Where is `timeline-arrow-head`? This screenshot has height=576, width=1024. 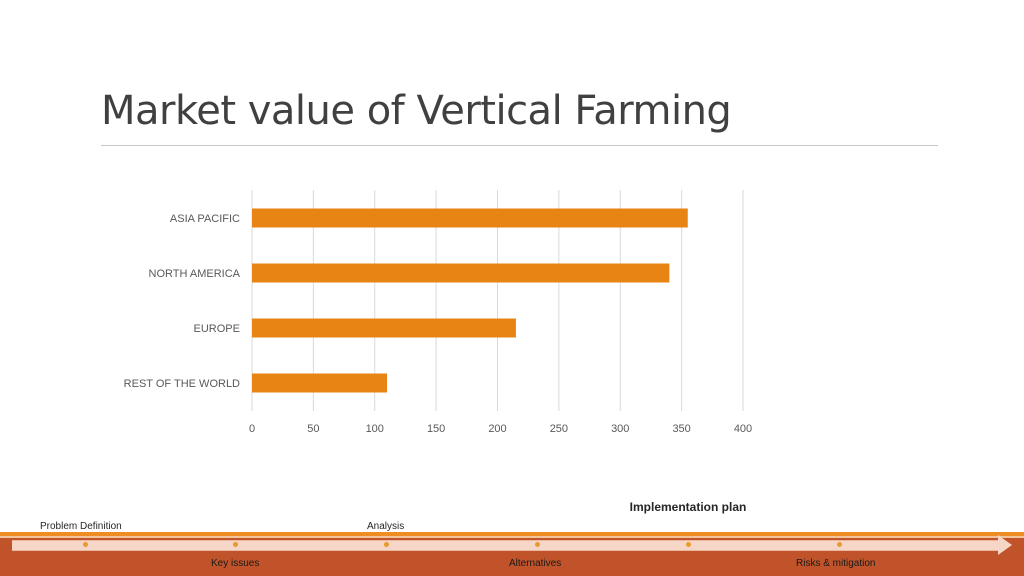 timeline-arrow-head is located at coordinates (1005, 545).